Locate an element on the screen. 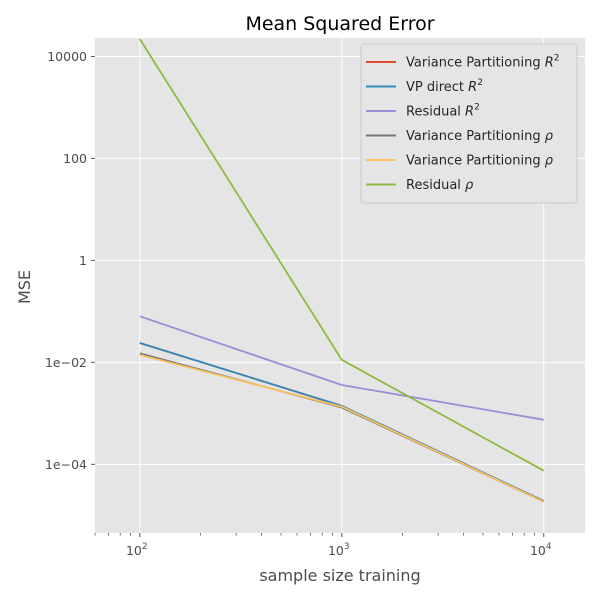 The height and width of the screenshot is (604, 600). legend-label: Residual ρ is located at coordinates (440, 185).